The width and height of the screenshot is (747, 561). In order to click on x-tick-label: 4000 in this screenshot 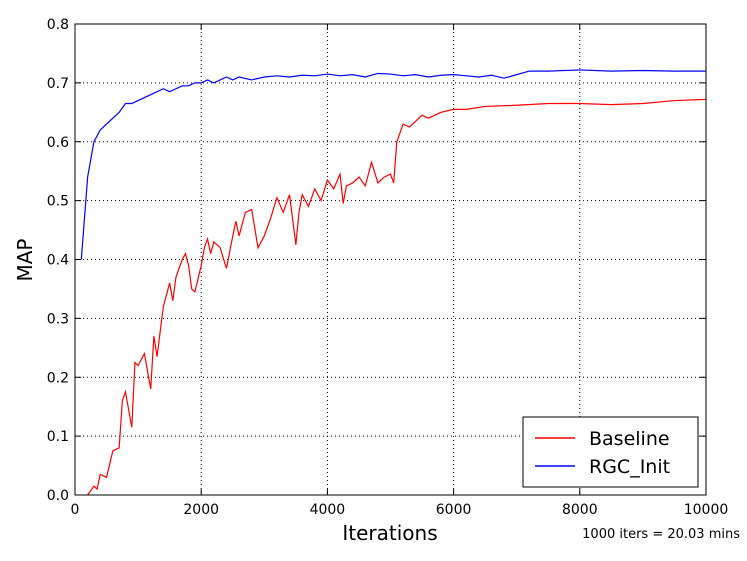, I will do `click(328, 510)`.